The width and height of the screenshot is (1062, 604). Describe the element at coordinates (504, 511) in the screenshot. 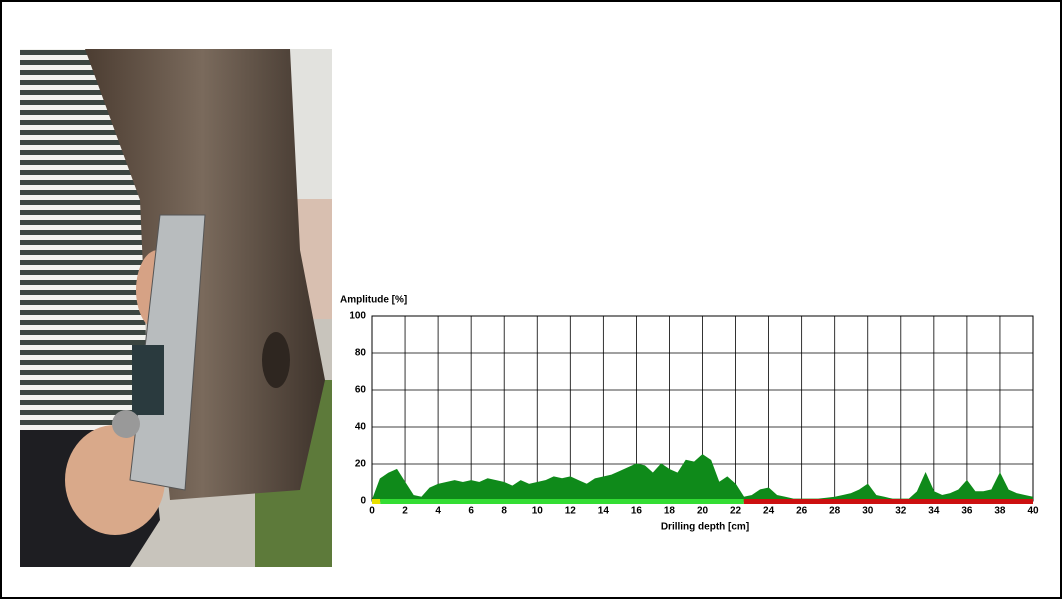

I see `x-tick-label: 8` at that location.